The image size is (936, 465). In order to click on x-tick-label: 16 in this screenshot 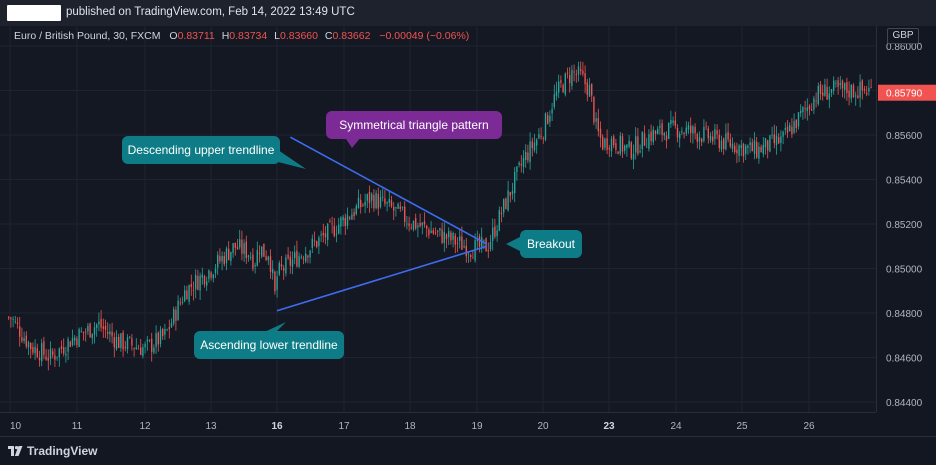, I will do `click(277, 426)`.